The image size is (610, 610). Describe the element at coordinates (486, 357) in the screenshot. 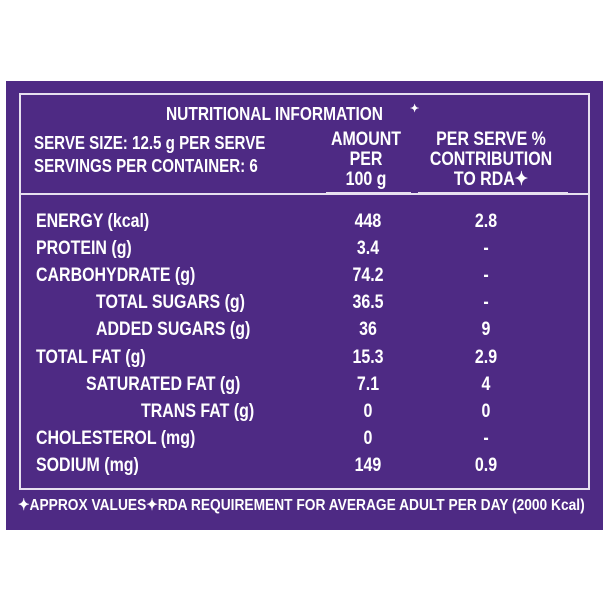

I see `row-rda: 2.9` at that location.